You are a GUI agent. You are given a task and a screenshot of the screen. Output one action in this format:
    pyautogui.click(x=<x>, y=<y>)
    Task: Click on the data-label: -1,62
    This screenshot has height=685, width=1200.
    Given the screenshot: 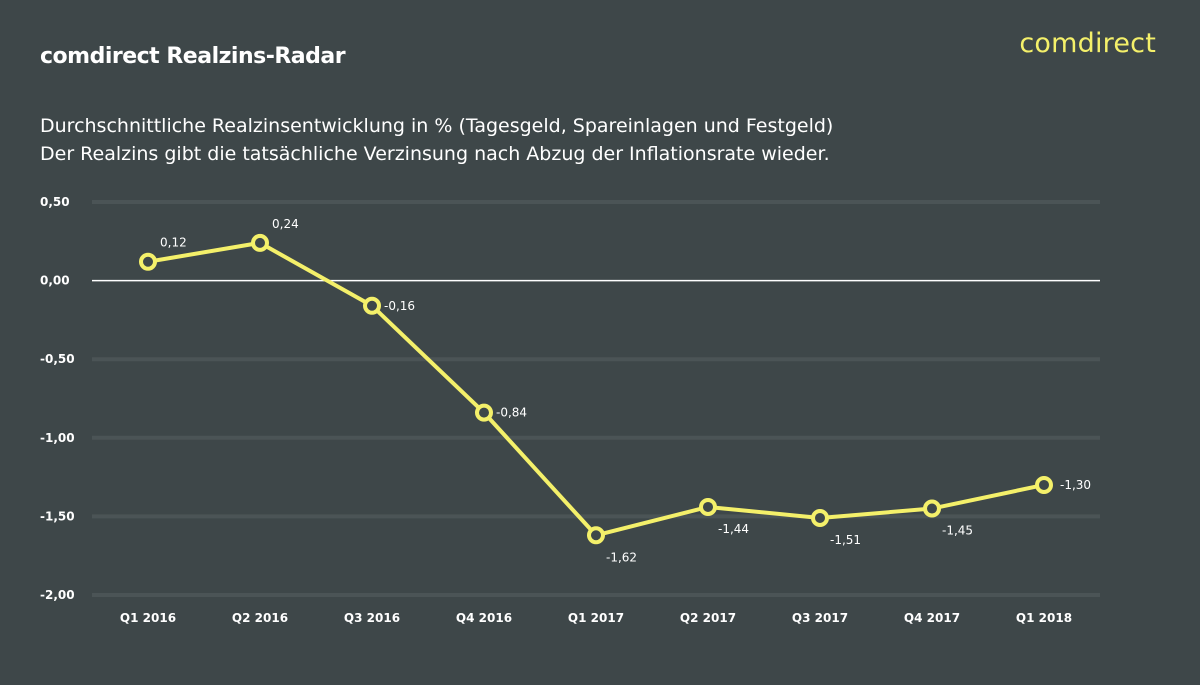 What is the action you would take?
    pyautogui.click(x=621, y=557)
    